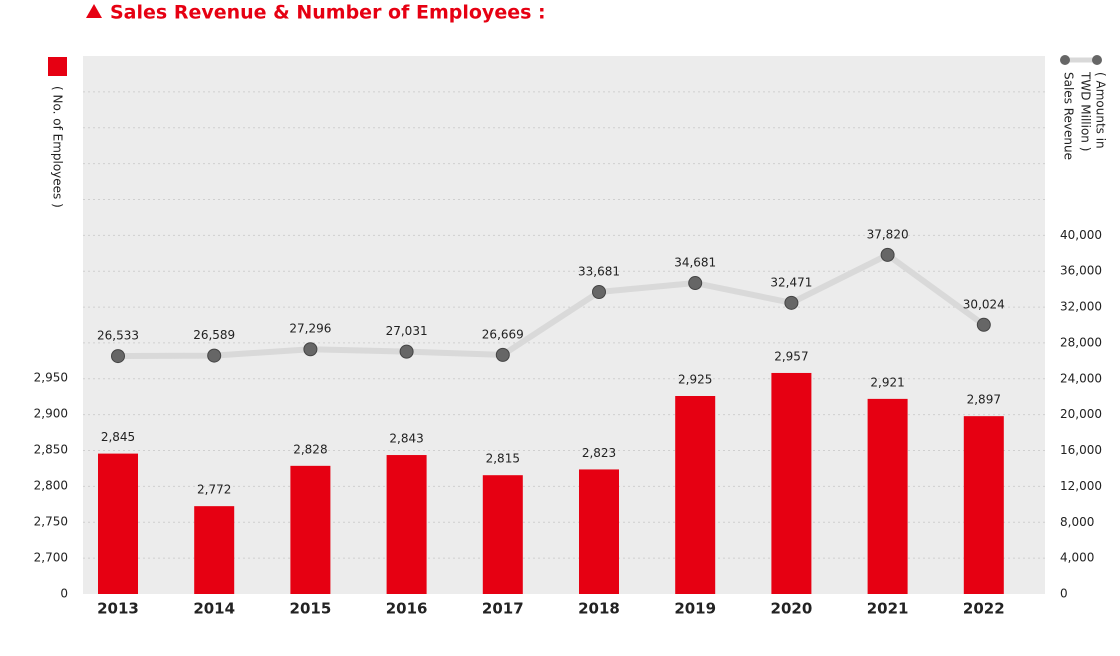  What do you see at coordinates (791, 356) in the screenshot?
I see `data-label: 2,957` at bounding box center [791, 356].